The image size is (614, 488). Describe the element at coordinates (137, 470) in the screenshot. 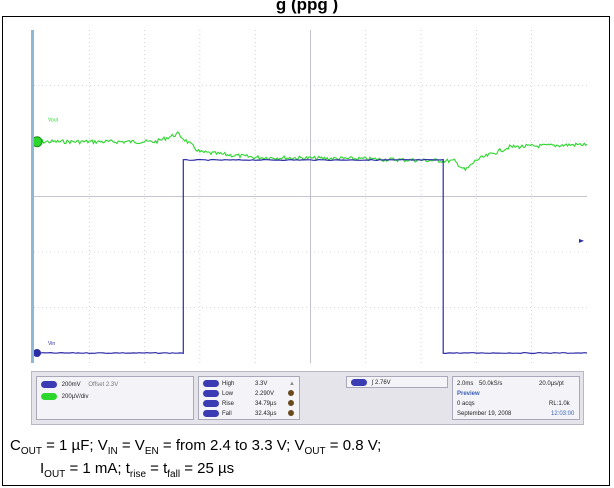

I see `caption-line-2: IOUT = 1 mA; trise = tfall = 25 µs` at that location.